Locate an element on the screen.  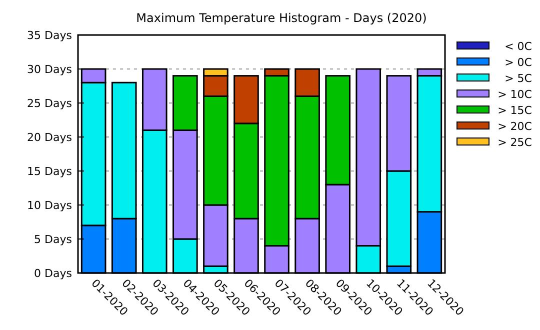
legend-label: > 20C is located at coordinates (515, 126).